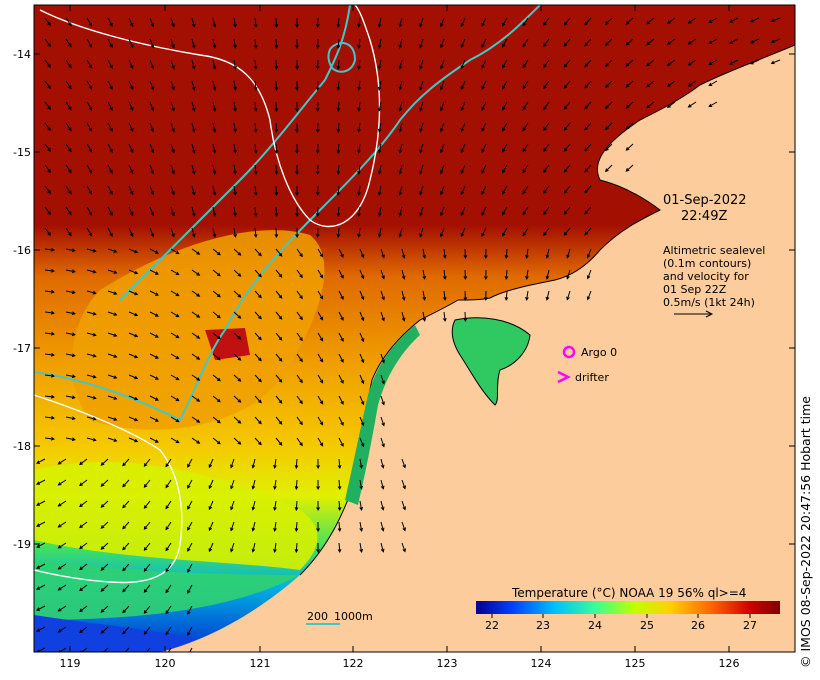 The image size is (820, 680). Describe the element at coordinates (22, 54) in the screenshot. I see `lat-tick-label: -14` at that location.